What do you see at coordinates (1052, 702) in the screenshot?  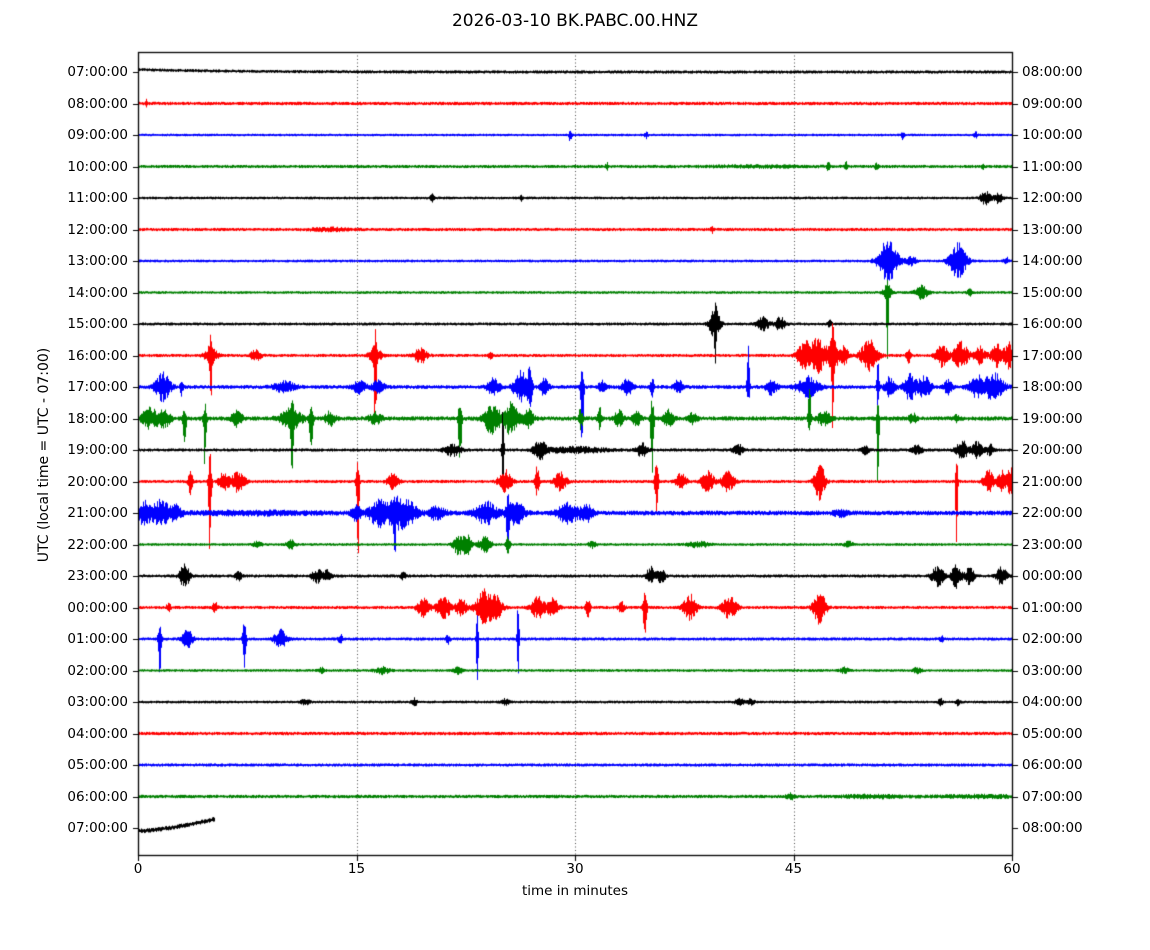 I see `utc-time-label-right-20: 04:00:00` at bounding box center [1052, 702].